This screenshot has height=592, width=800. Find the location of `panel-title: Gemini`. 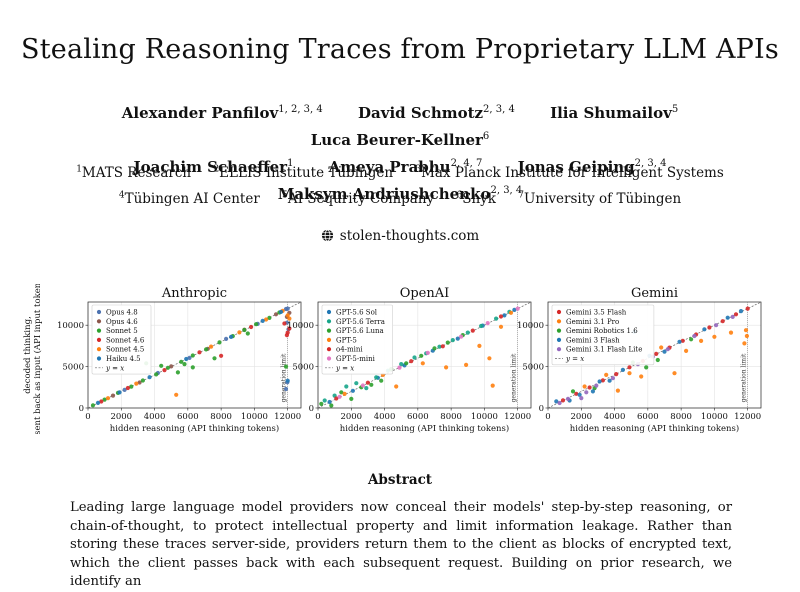

panel-title: Gemini is located at coordinates (654, 293).